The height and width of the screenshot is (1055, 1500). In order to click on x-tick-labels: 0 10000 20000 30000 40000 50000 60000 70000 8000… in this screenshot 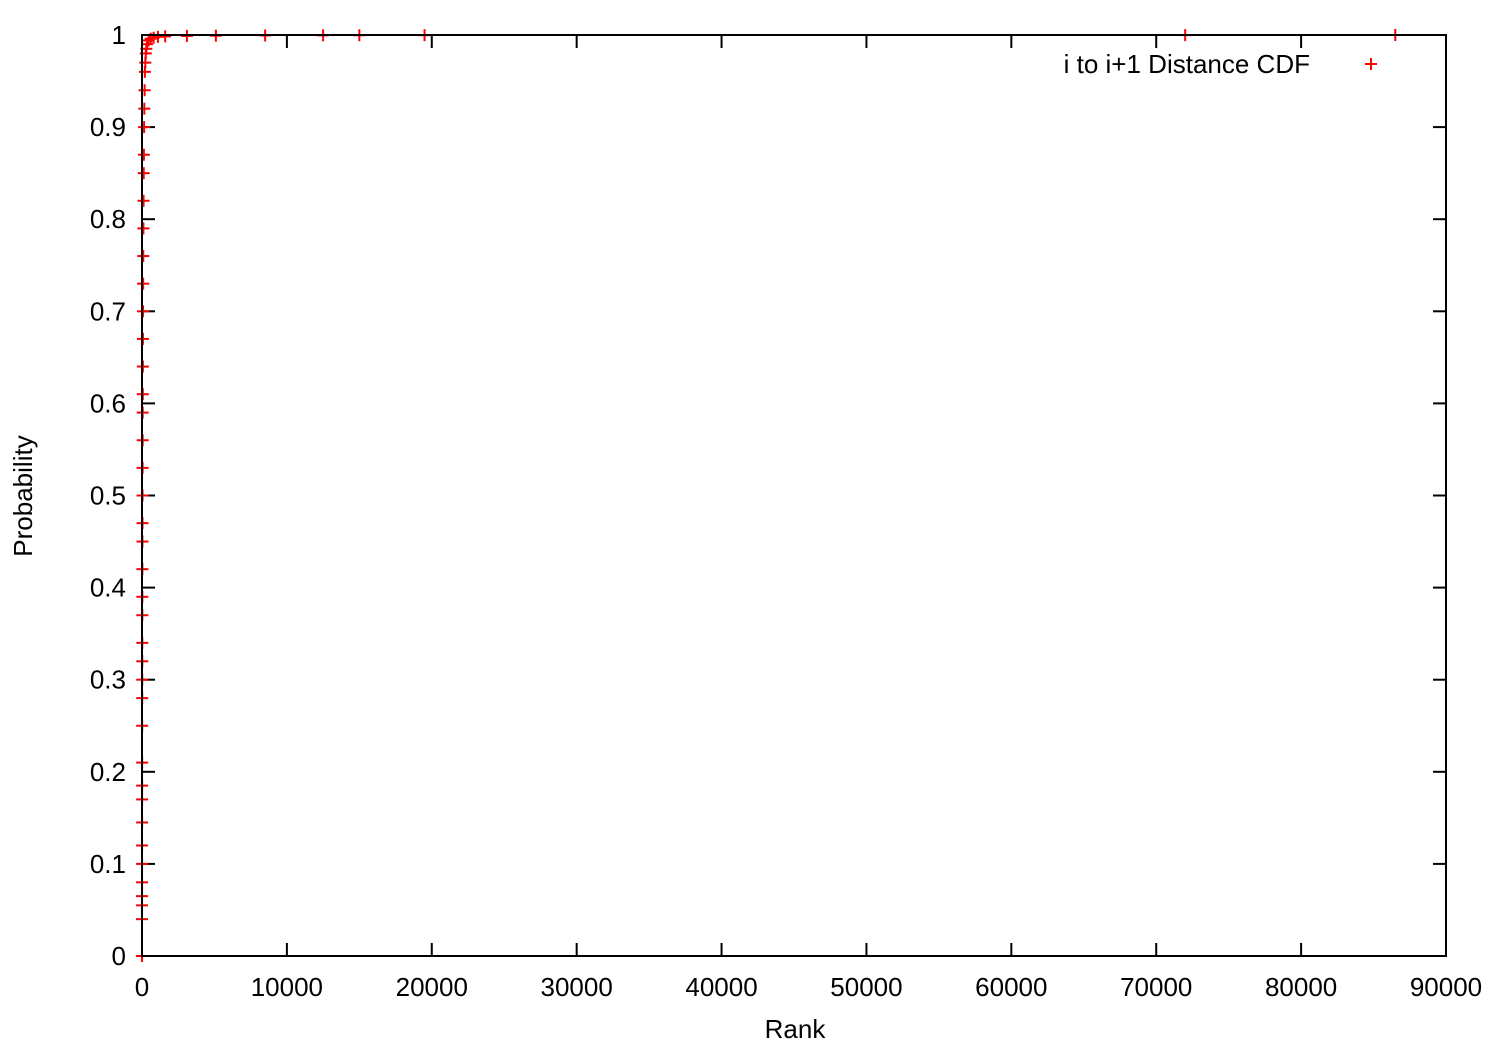, I will do `click(808, 987)`.